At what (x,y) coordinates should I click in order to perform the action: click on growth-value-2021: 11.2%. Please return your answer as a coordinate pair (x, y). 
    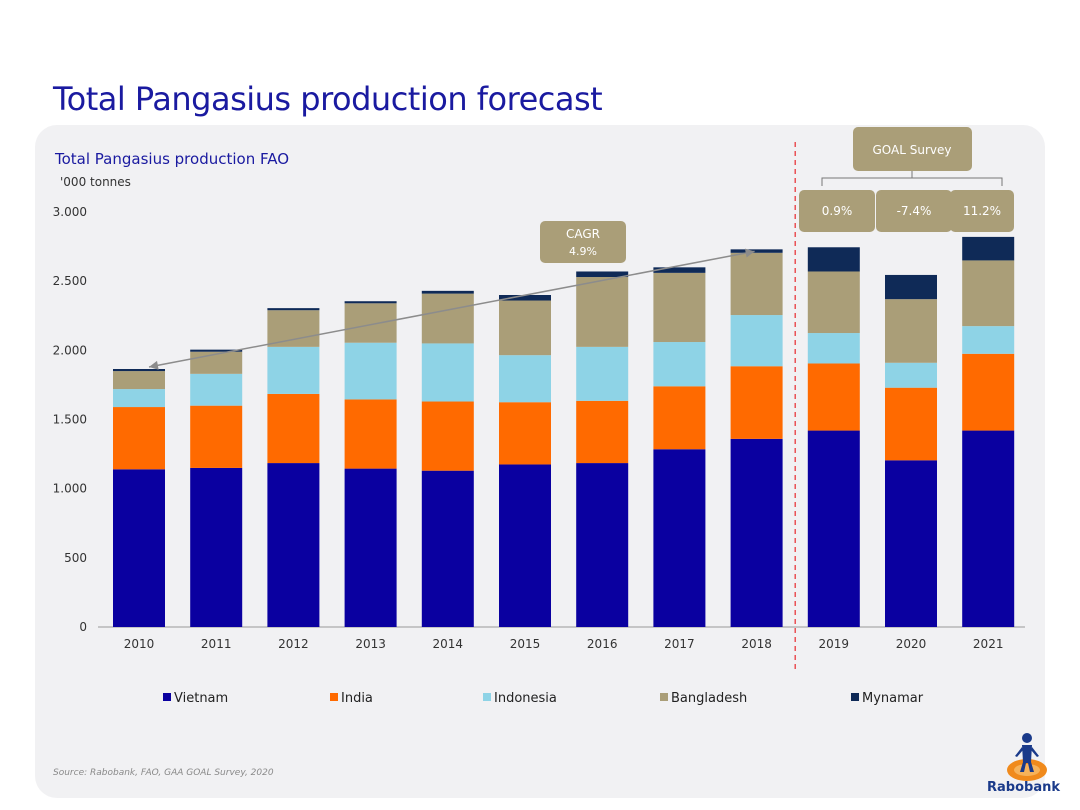
    Looking at the image, I should click on (982, 211).